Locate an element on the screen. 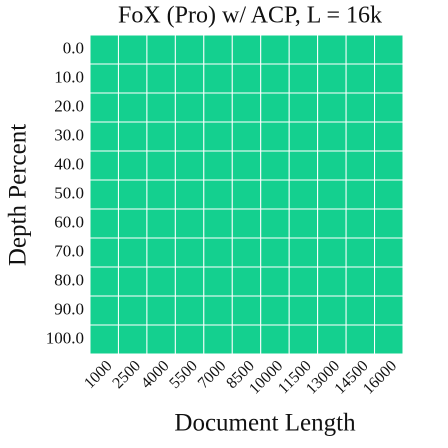 The width and height of the screenshot is (448, 448). x-tick-label: 1000 is located at coordinates (98, 374).